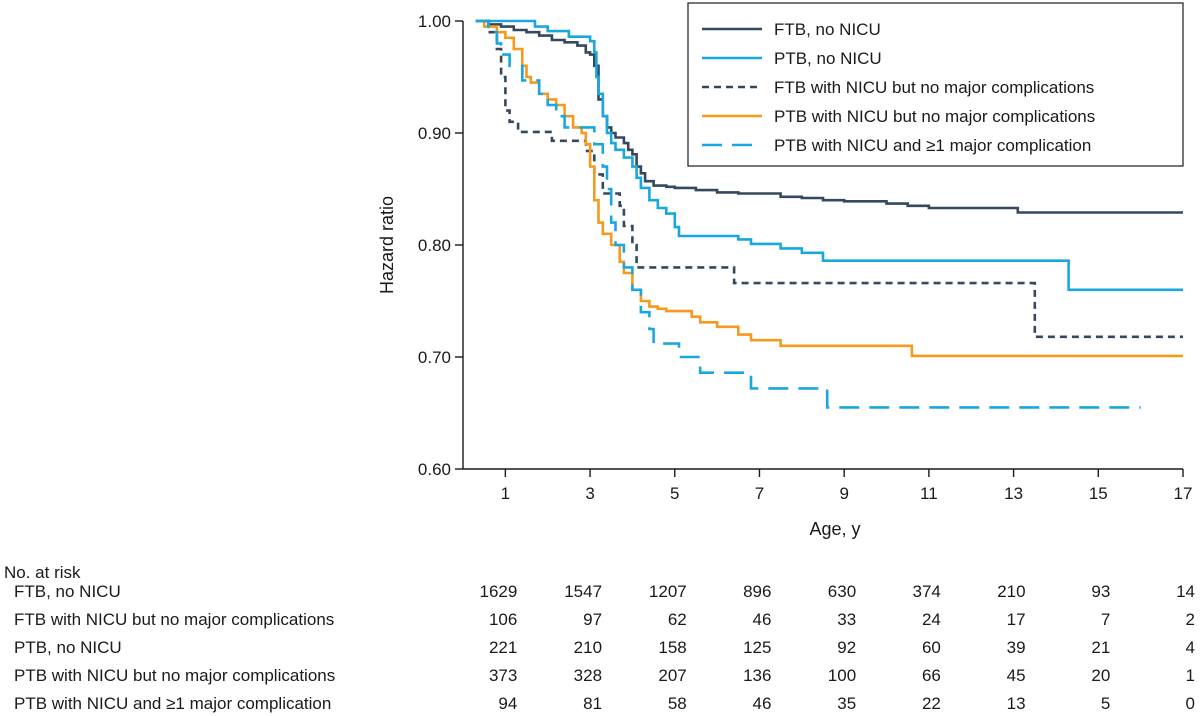 Image resolution: width=1200 pixels, height=716 pixels. Describe the element at coordinates (759, 493) in the screenshot. I see `x-tick-label: 7` at that location.